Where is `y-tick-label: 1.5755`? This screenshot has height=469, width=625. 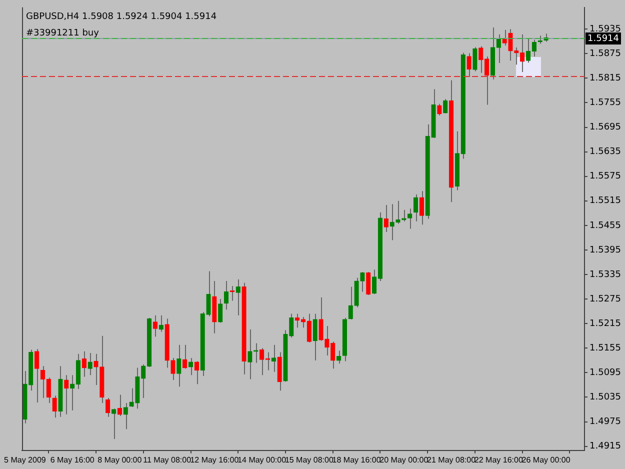 y-tick-label: 1.5755 is located at coordinates (606, 103).